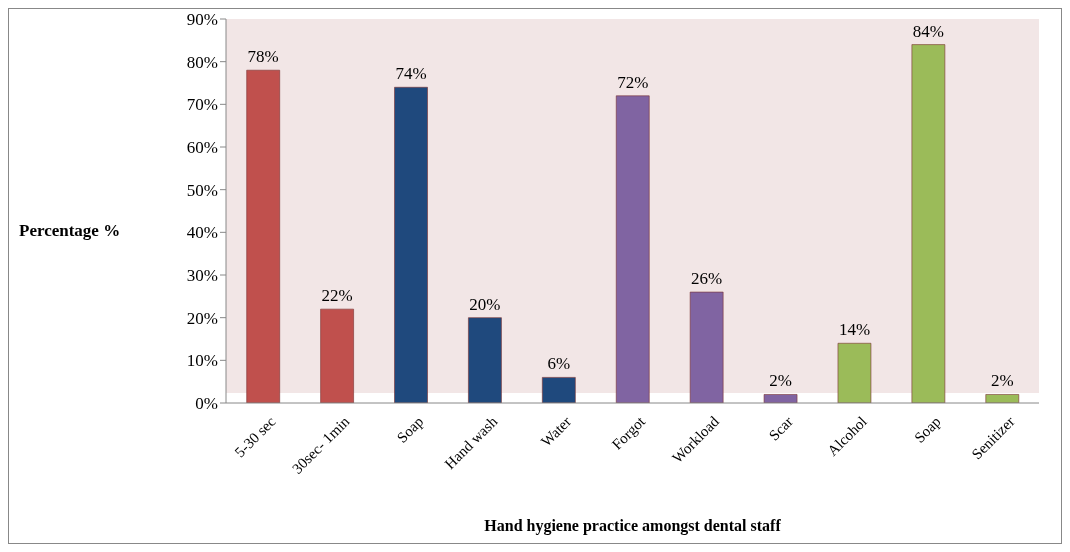 The width and height of the screenshot is (1070, 552). What do you see at coordinates (632, 526) in the screenshot?
I see `x-axis-title: Hand hygiene practice amongst dental staff` at bounding box center [632, 526].